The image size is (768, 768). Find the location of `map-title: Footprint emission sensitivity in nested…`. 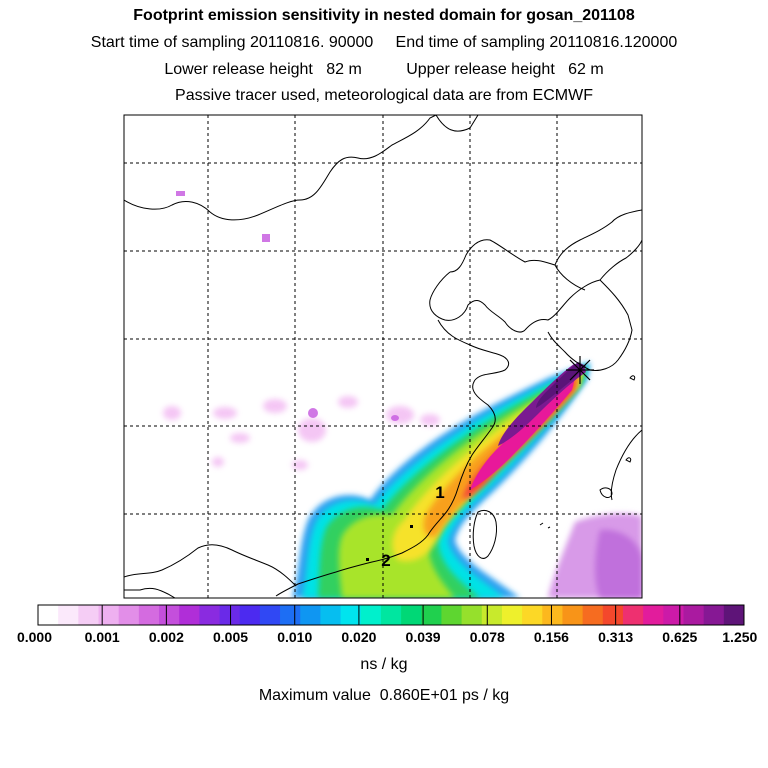

map-title: Footprint emission sensitivity in nested… is located at coordinates (384, 15).